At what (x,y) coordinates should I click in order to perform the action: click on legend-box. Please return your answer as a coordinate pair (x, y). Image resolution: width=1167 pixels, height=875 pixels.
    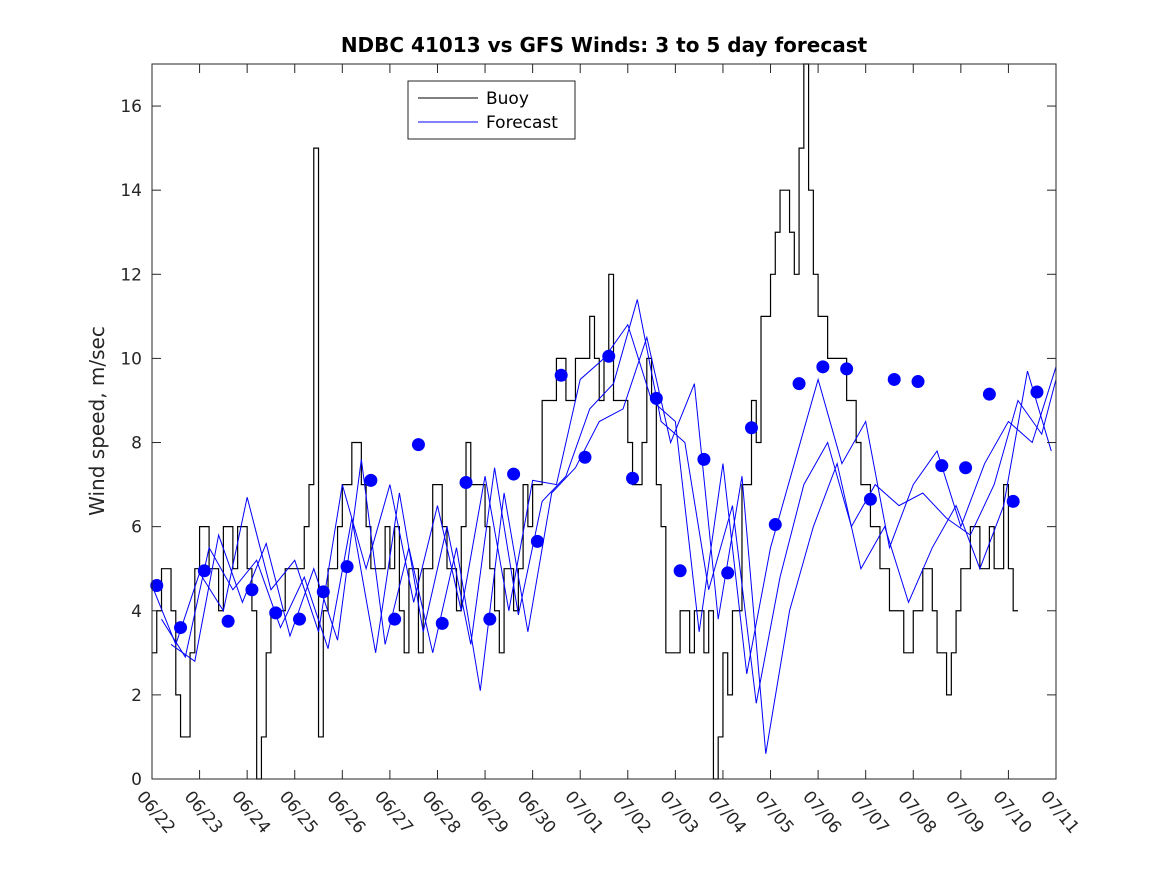
    Looking at the image, I should click on (491, 110).